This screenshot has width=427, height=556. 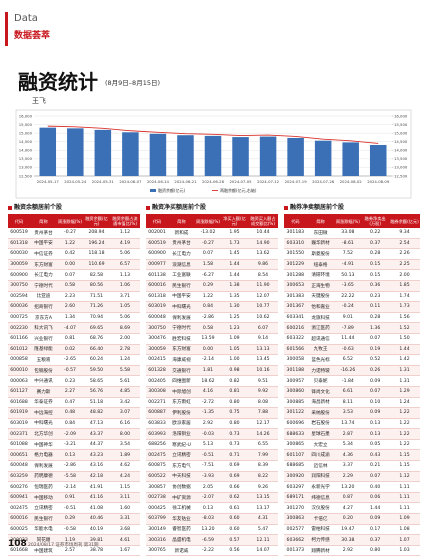 I want to click on table-cell: 新和成, so click(x=181, y=233).